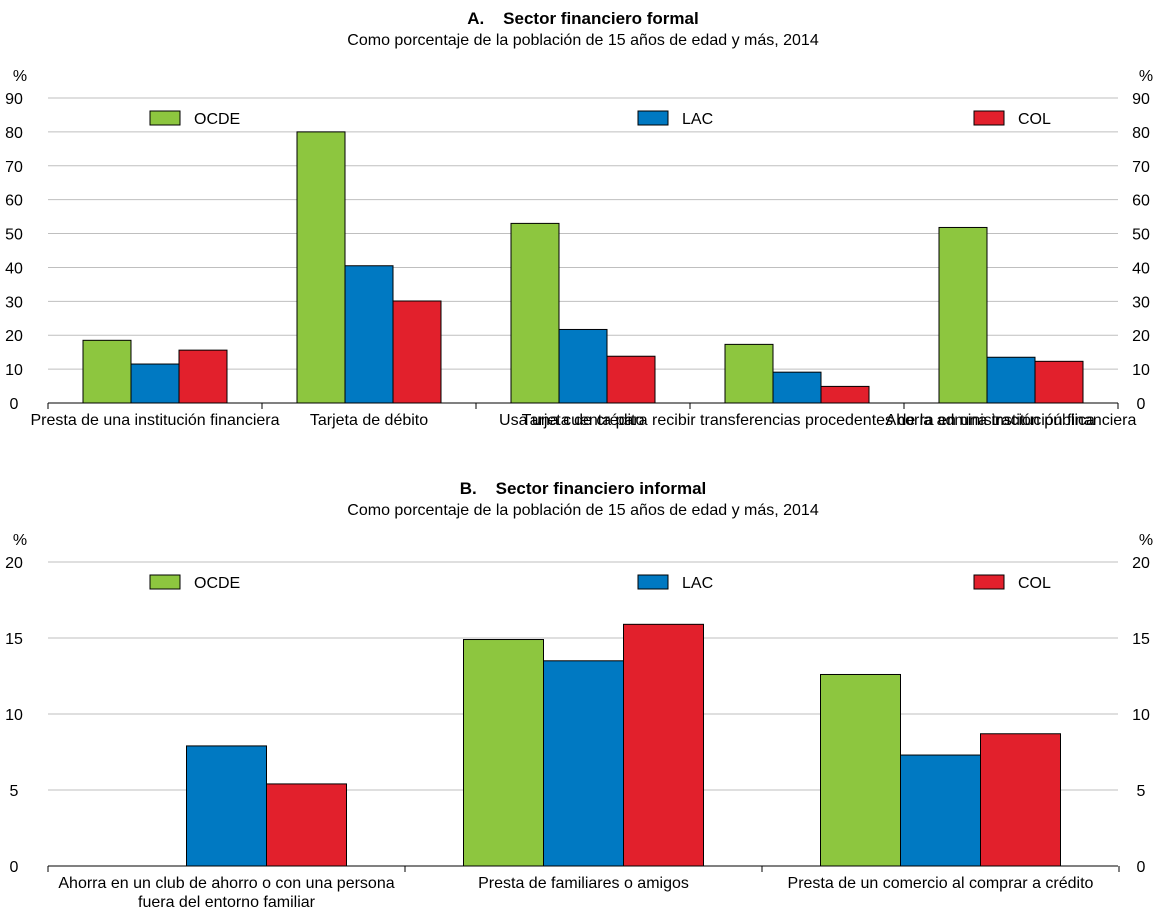 The image size is (1166, 911). What do you see at coordinates (14, 167) in the screenshot?
I see `y-tick-label-left: 70` at bounding box center [14, 167].